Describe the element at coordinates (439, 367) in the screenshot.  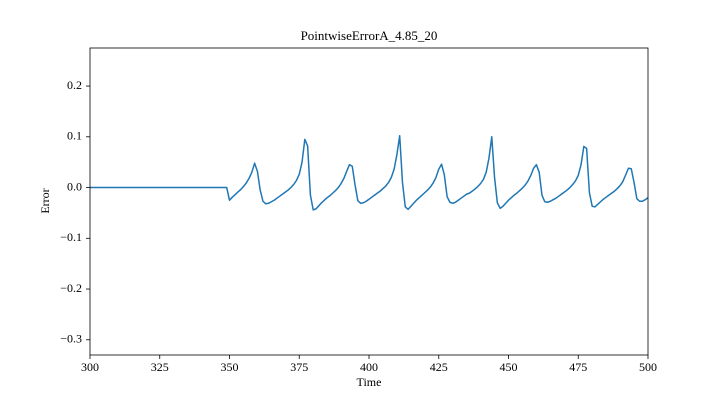
I see `x-tick-label: 425` at that location.